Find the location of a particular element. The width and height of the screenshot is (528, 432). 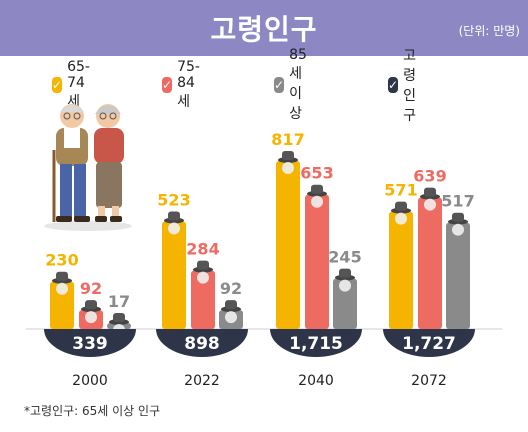

total-label: 1,727 is located at coordinates (429, 344).